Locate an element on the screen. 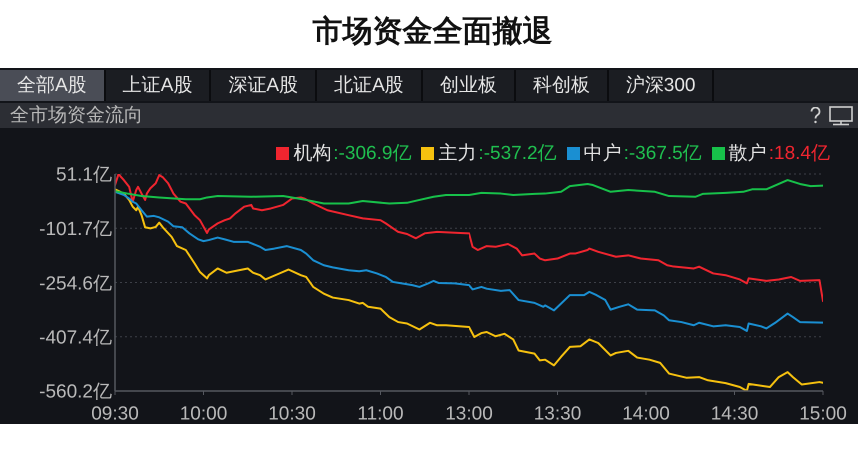  tab: 科创板 is located at coordinates (562, 85).